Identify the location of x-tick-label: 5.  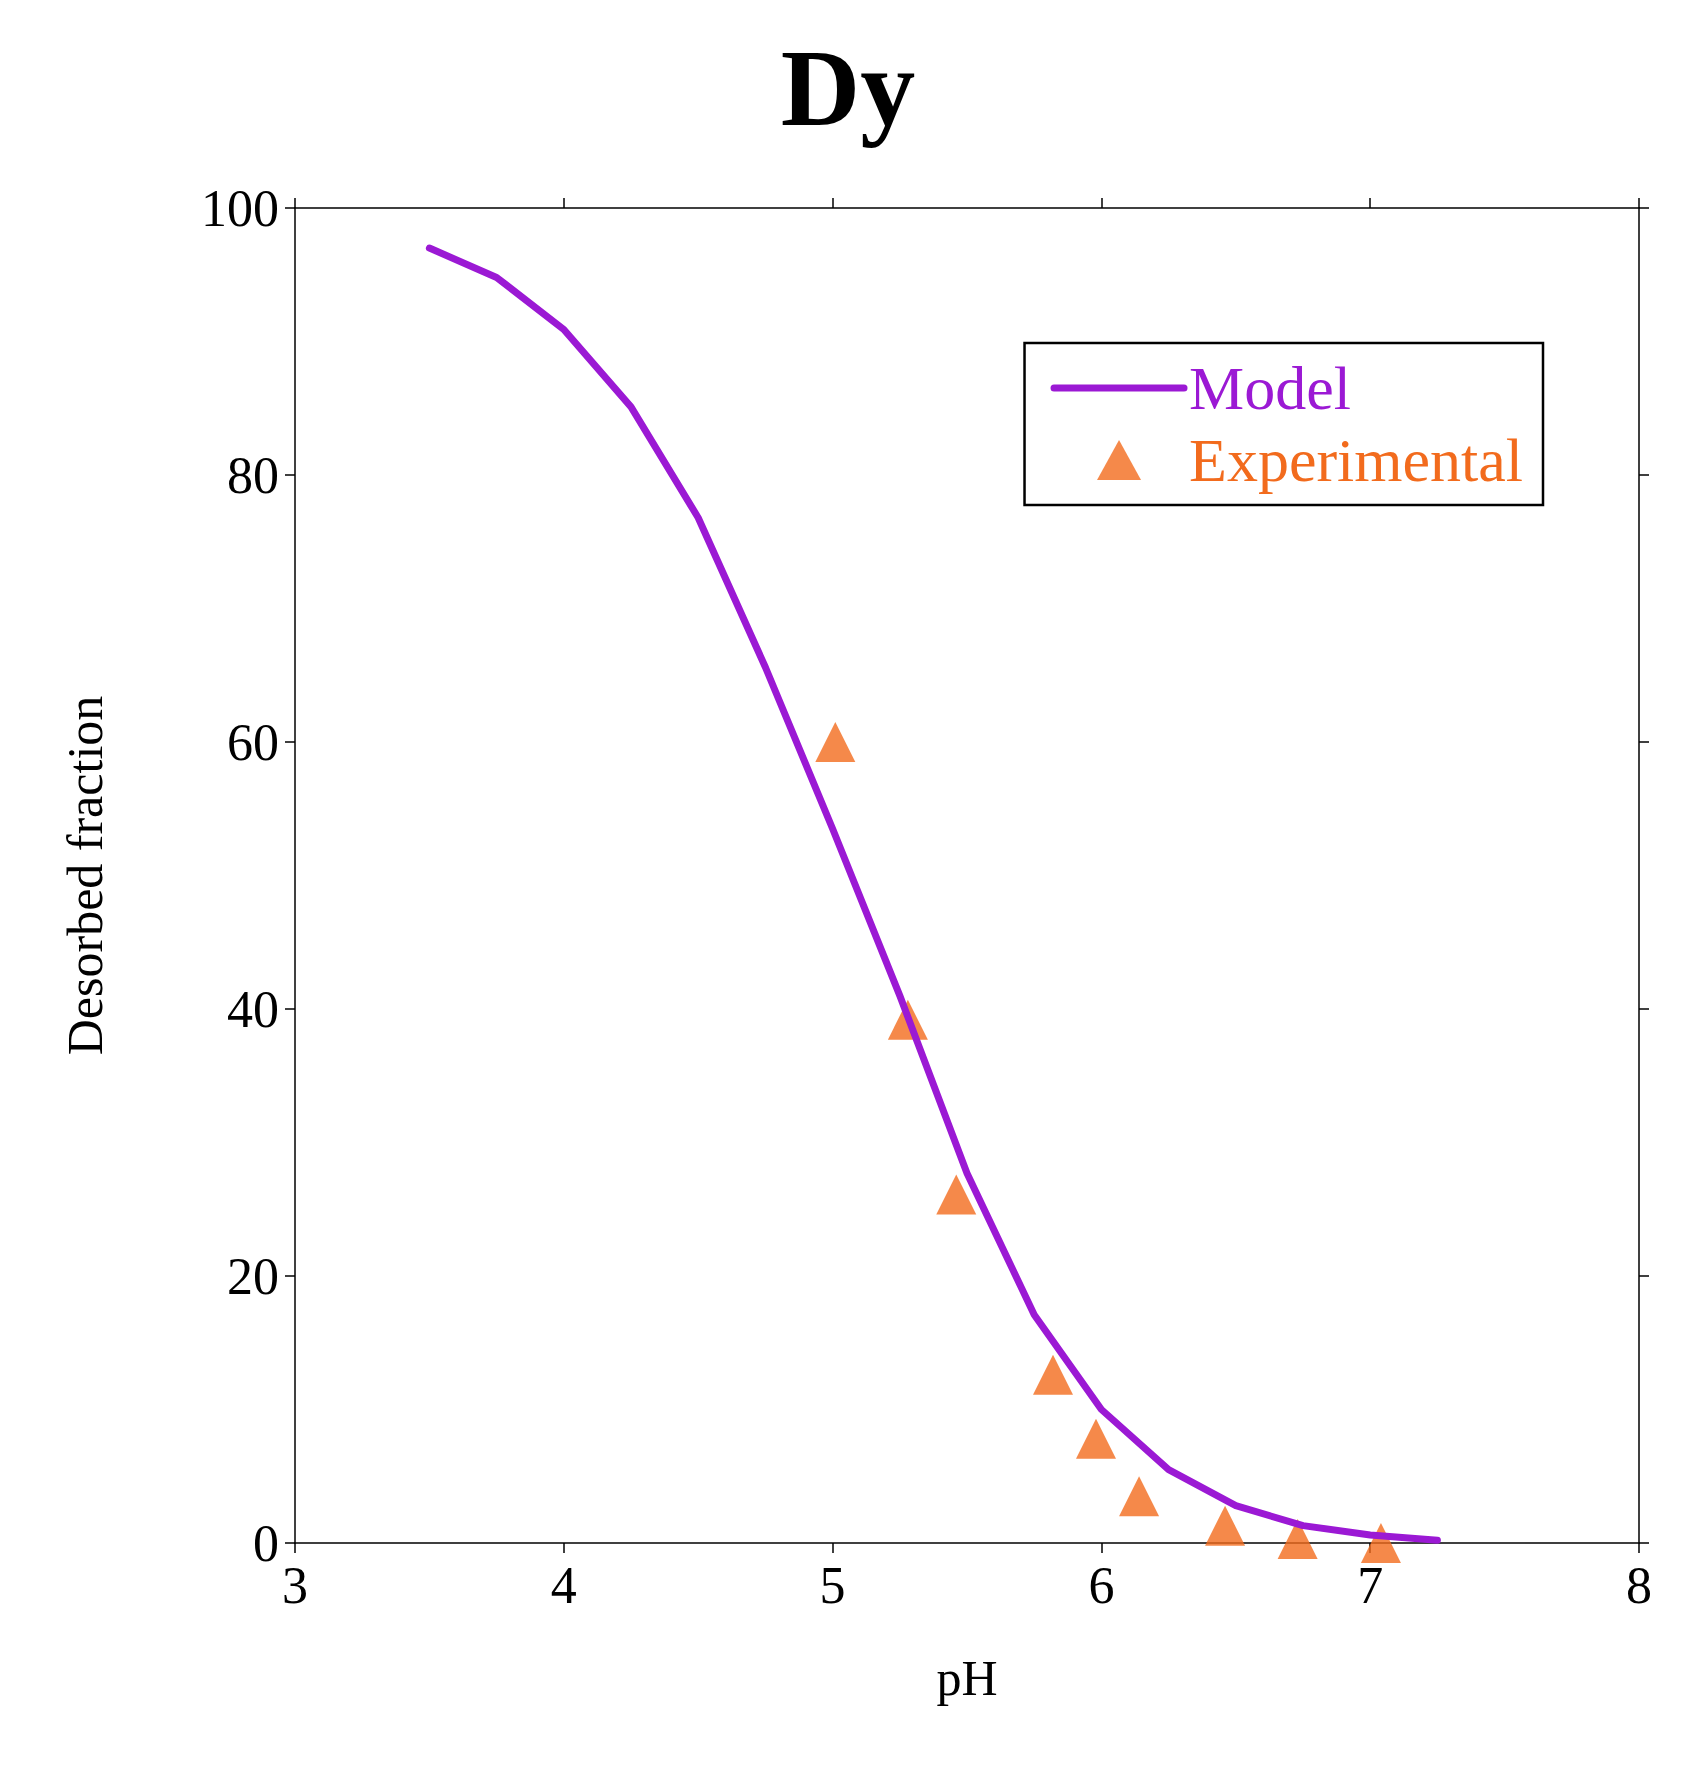
(832, 1585).